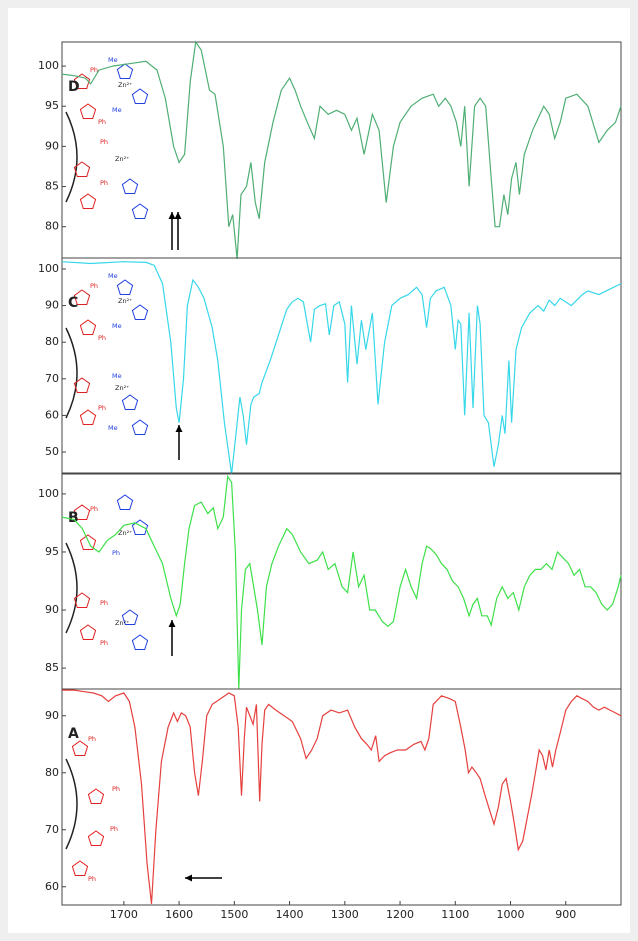  I want to click on panel-label: C, so click(73, 303).